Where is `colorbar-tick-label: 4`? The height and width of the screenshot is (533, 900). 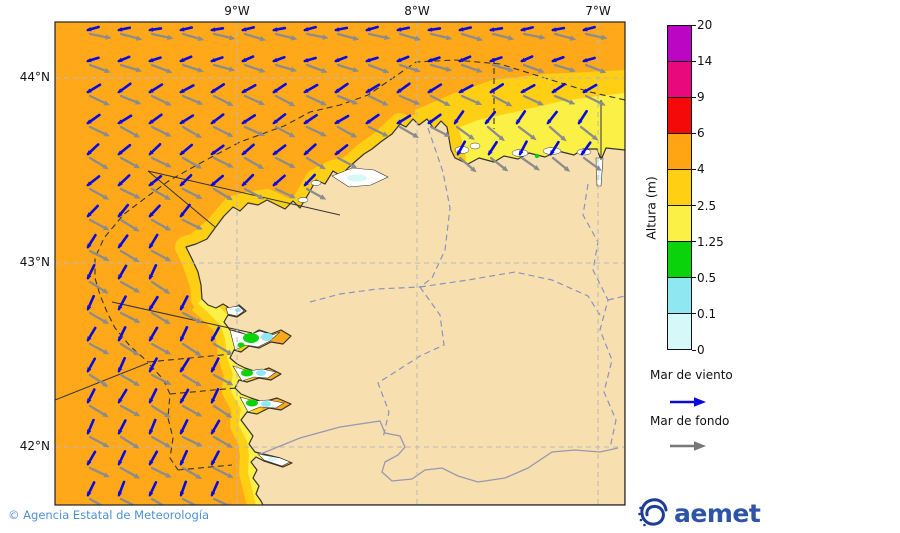 colorbar-tick-label: 4 is located at coordinates (701, 169).